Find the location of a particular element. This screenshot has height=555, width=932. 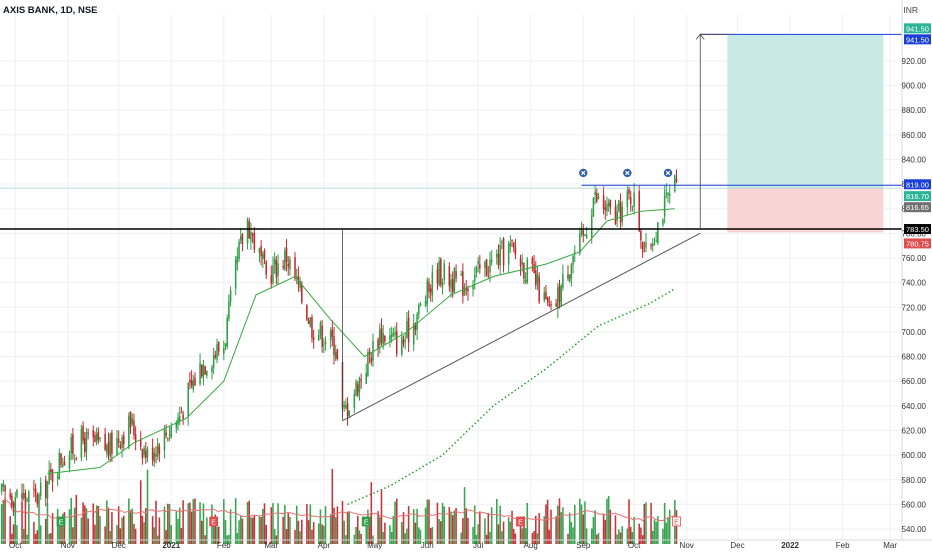

time-tick-label: Jun is located at coordinates (427, 545).